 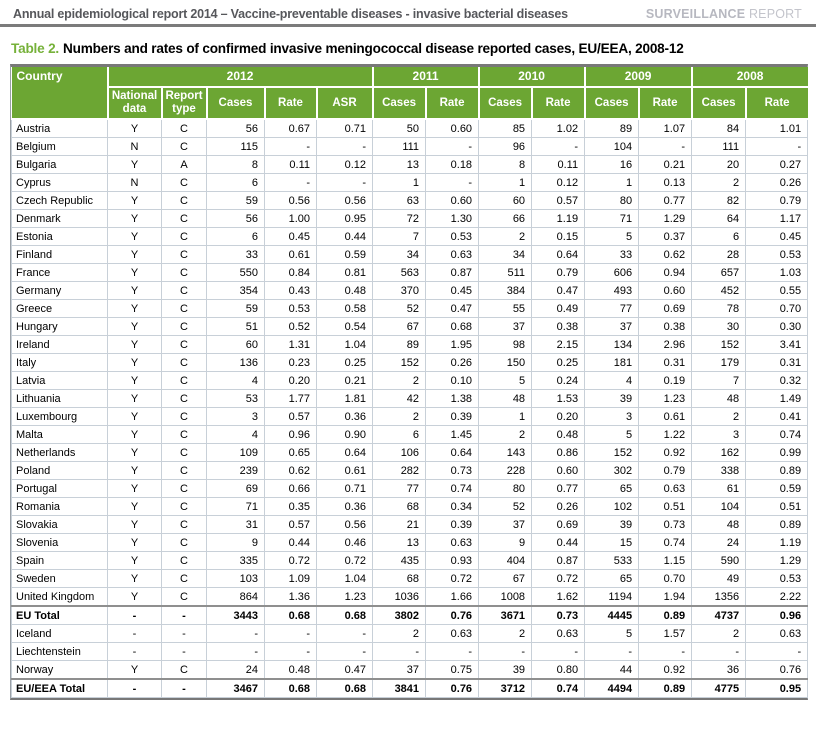 What do you see at coordinates (60, 93) in the screenshot?
I see `column-header-country: Country` at bounding box center [60, 93].